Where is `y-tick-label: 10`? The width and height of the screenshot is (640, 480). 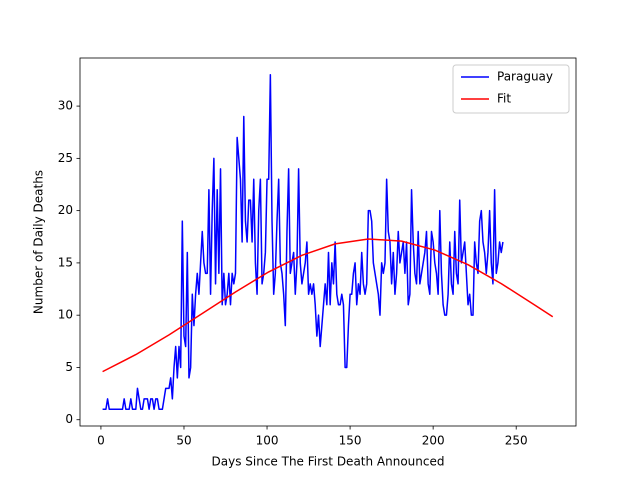
y-tick-label: 10 is located at coordinates (65, 315).